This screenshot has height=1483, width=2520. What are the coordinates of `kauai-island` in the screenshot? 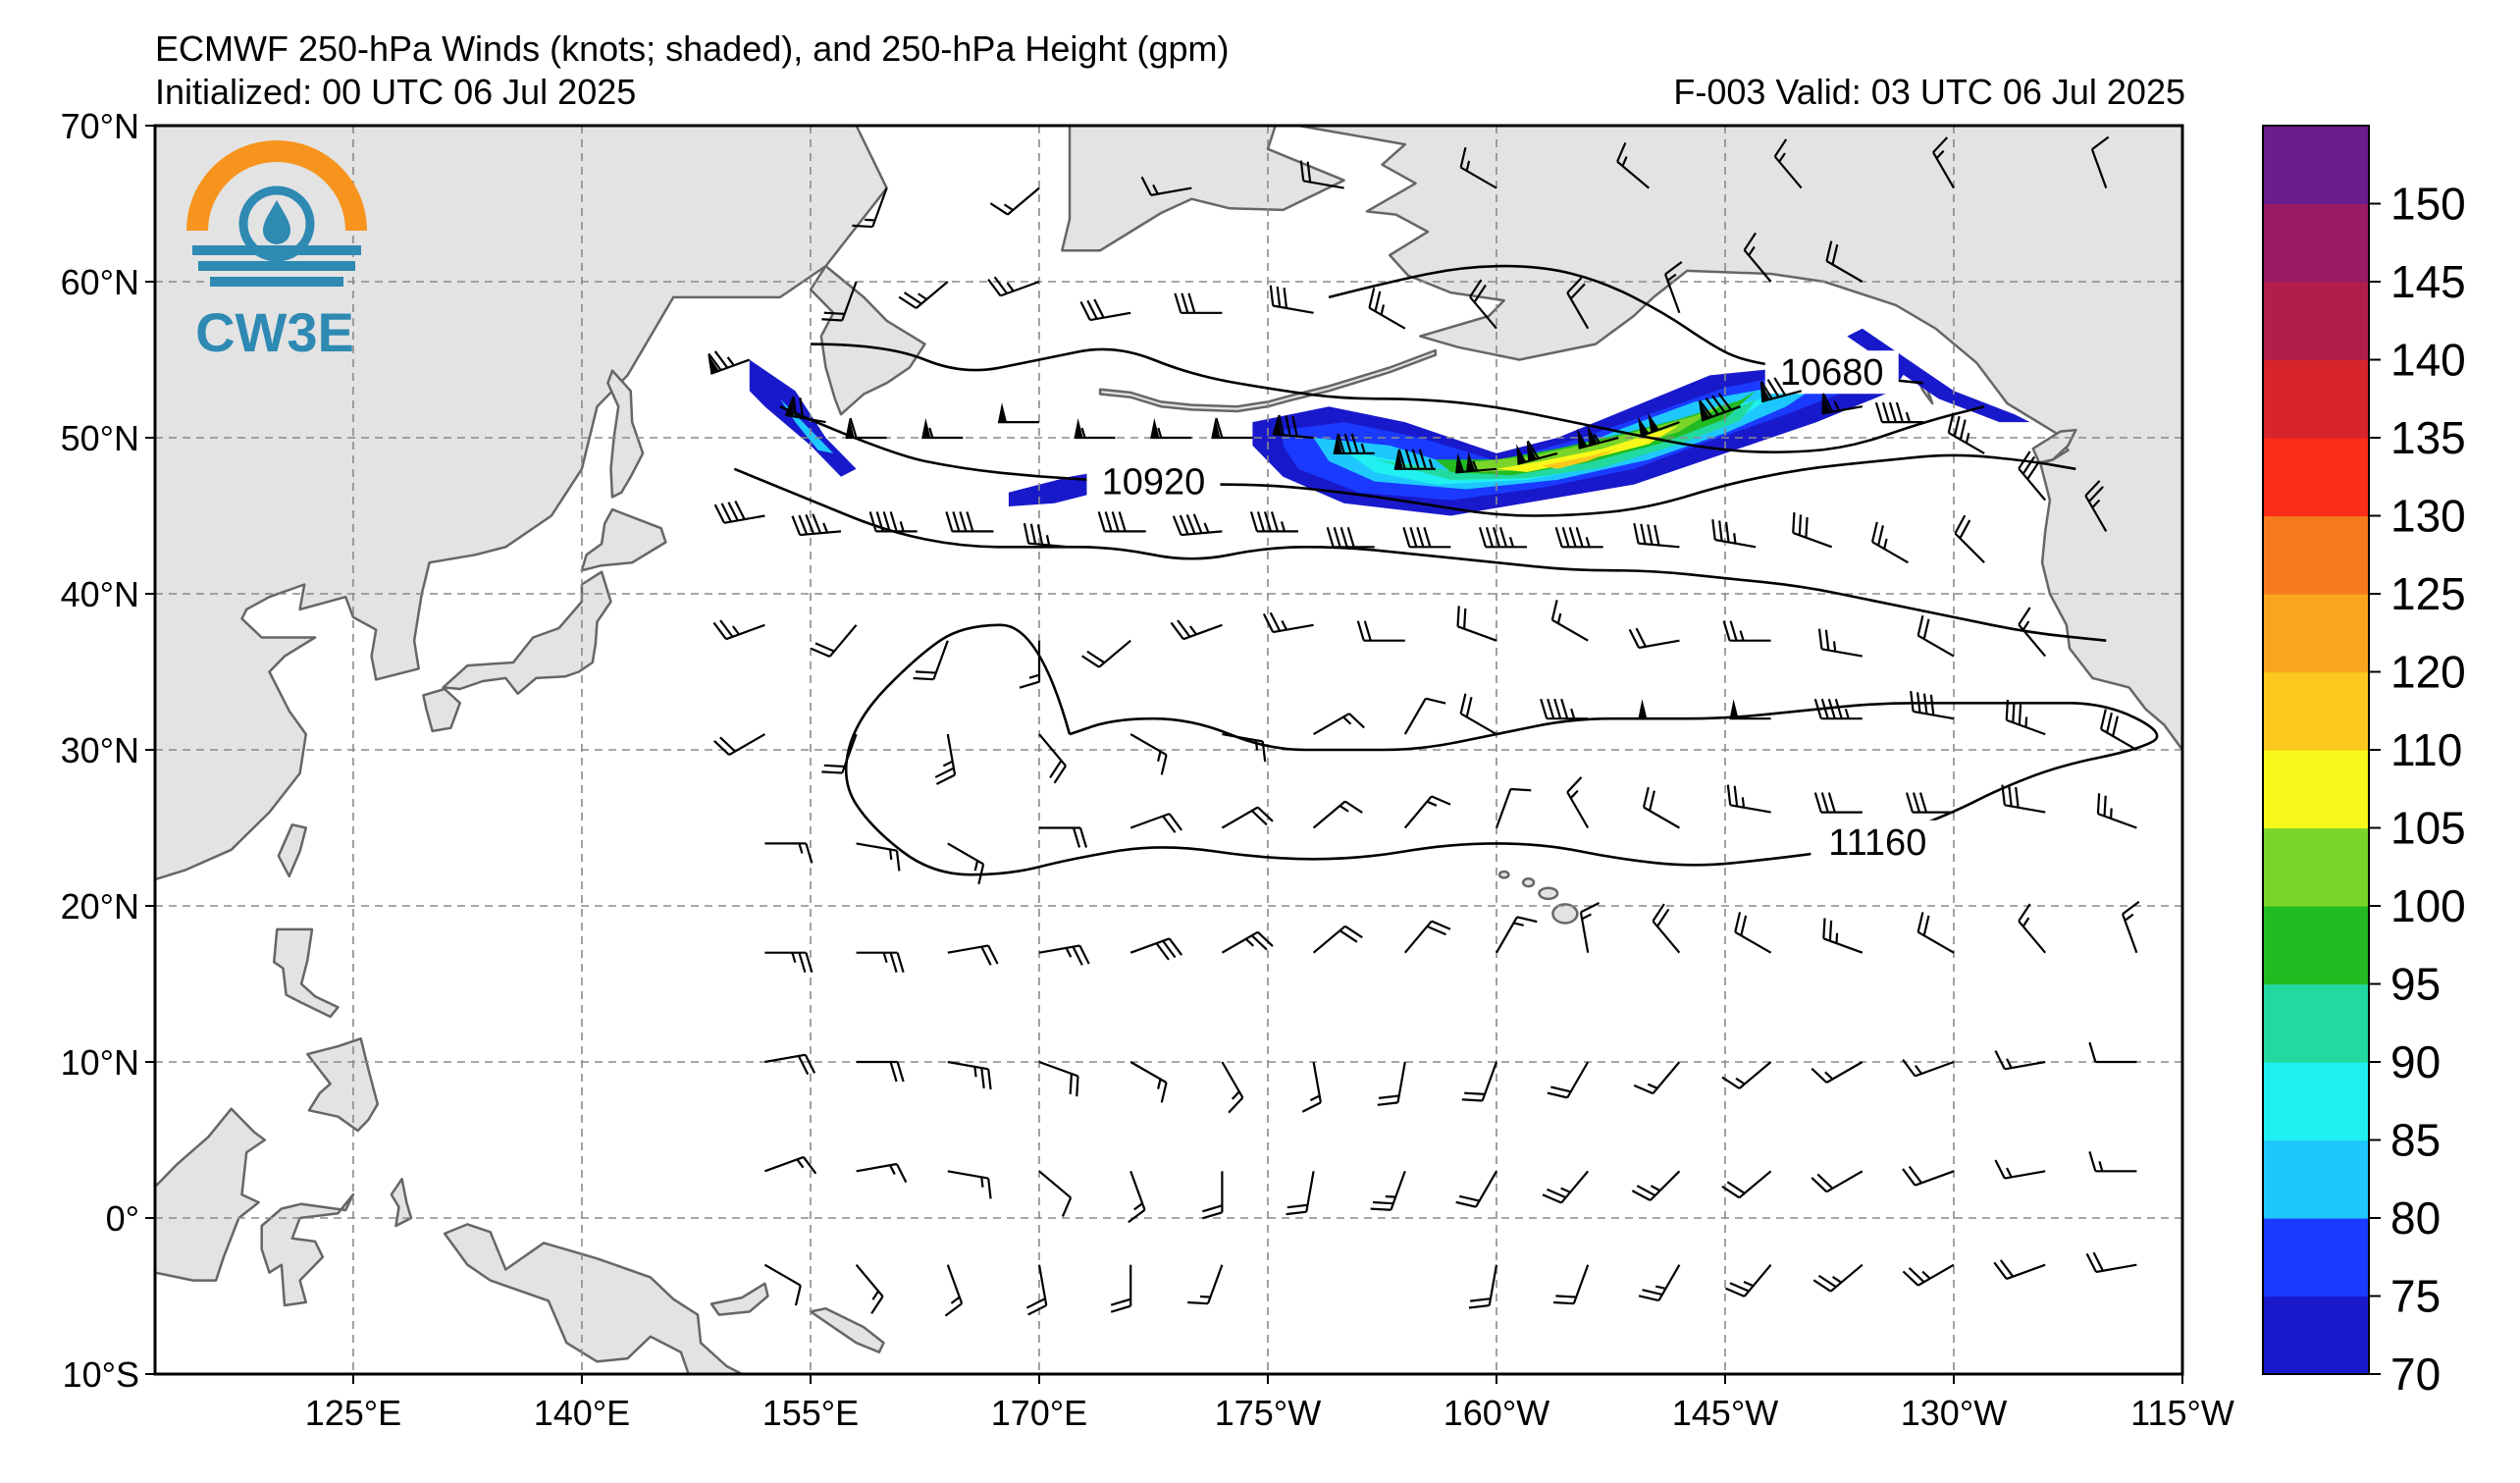 It's located at (1503, 875).